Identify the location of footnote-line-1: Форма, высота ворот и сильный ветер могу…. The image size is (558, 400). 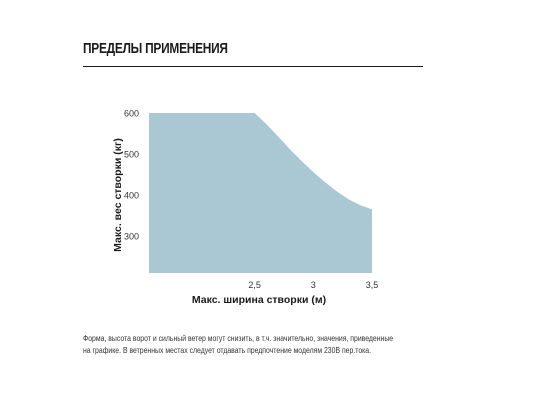
(238, 338).